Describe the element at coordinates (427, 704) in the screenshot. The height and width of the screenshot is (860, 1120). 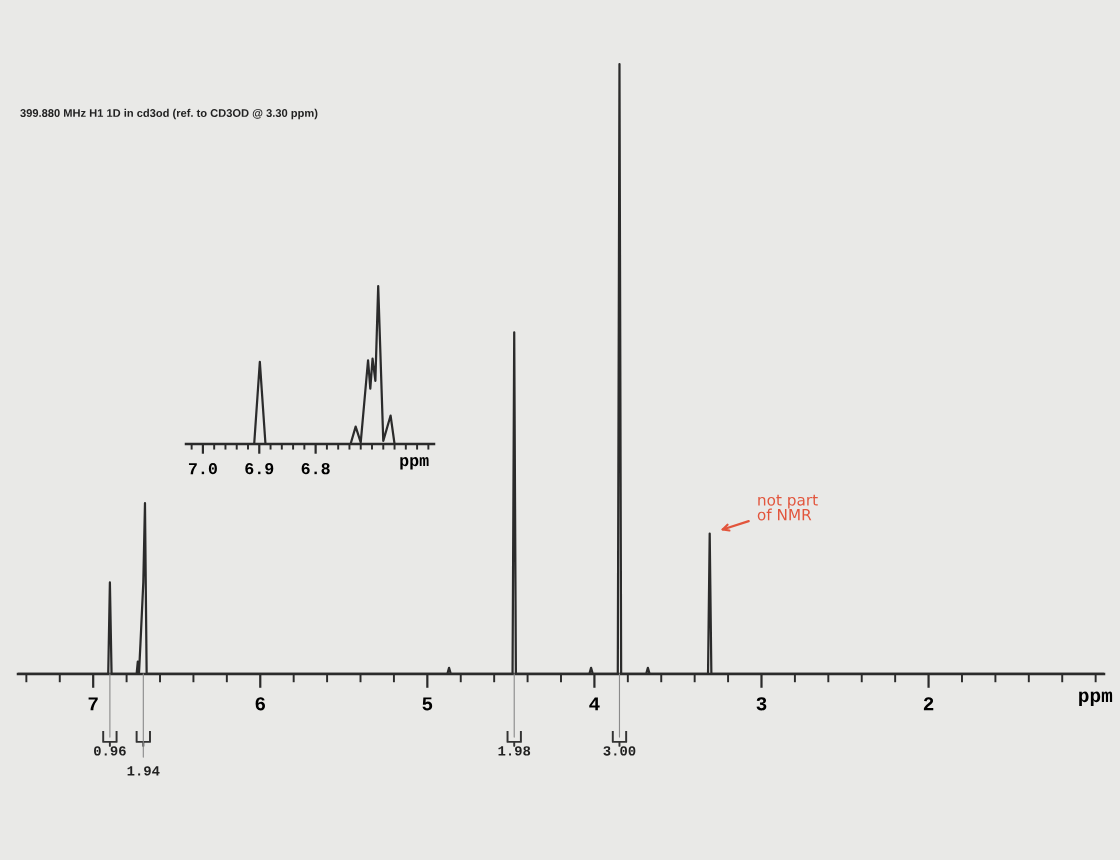
I see `x-tick-label: 5` at that location.